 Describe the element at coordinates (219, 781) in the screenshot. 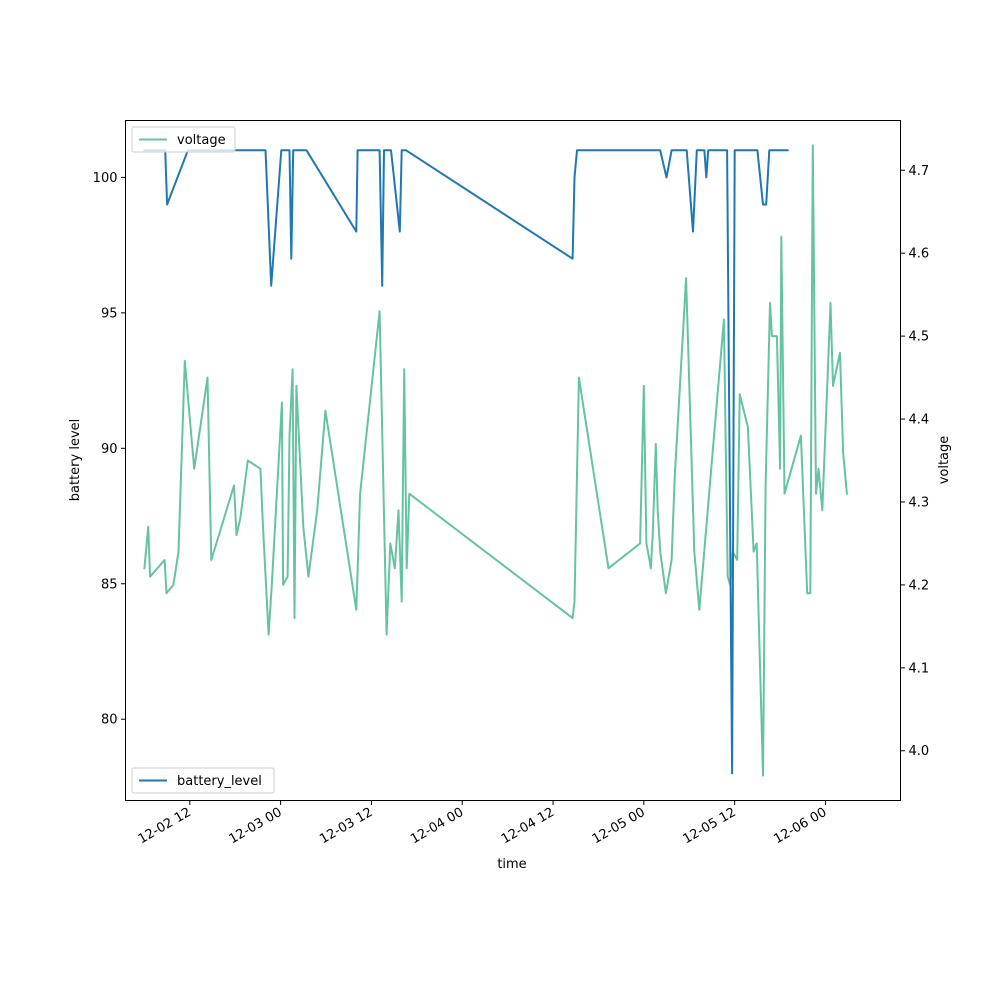

I see `legend-battery-level-label: battery_level` at that location.